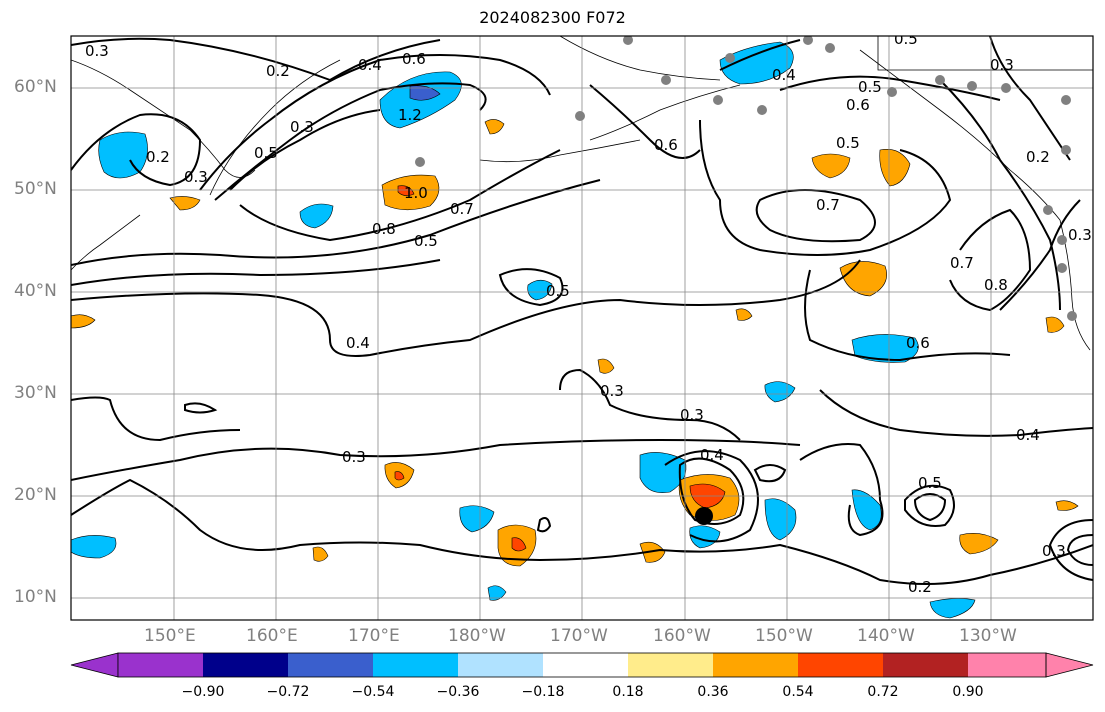 The width and height of the screenshot is (1105, 712). Describe the element at coordinates (962, 263) in the screenshot. I see `contour-label: 0.7` at that location.